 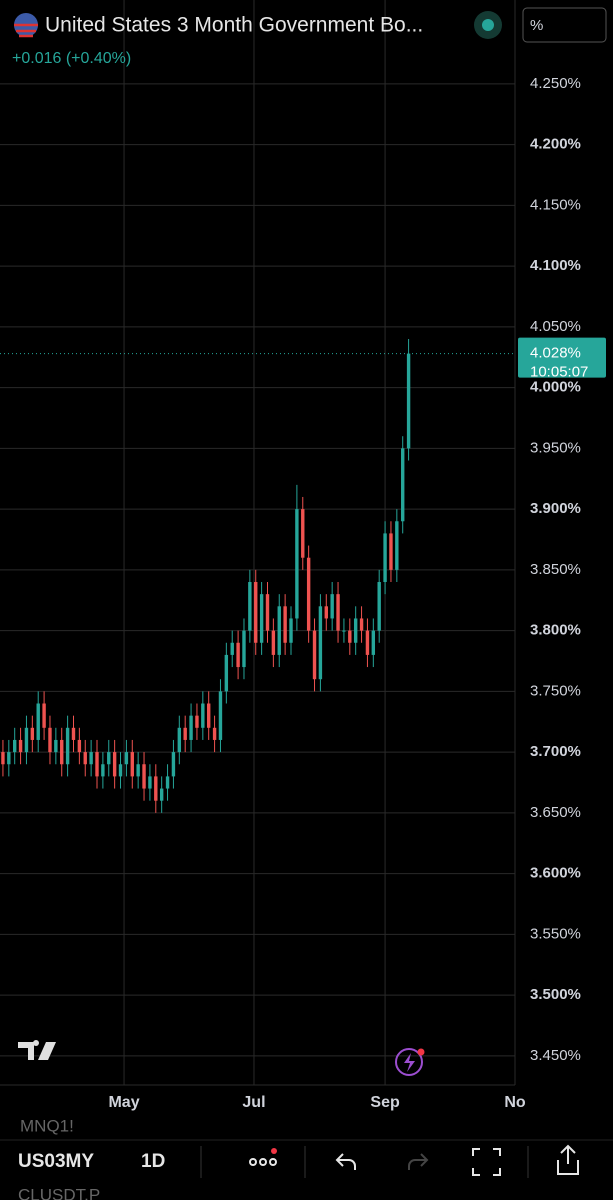 What do you see at coordinates (486, 1162) in the screenshot?
I see `fullscreen-icon` at bounding box center [486, 1162].